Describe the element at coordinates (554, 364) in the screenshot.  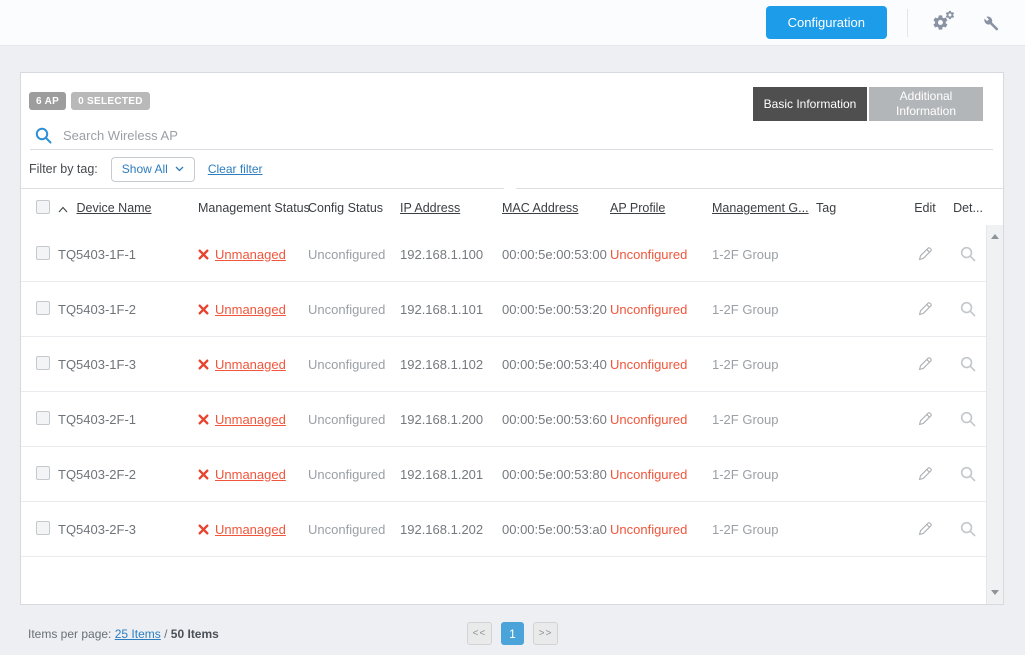
I see `mac-address-cell: 00:00:5e:00:53:40` at that location.